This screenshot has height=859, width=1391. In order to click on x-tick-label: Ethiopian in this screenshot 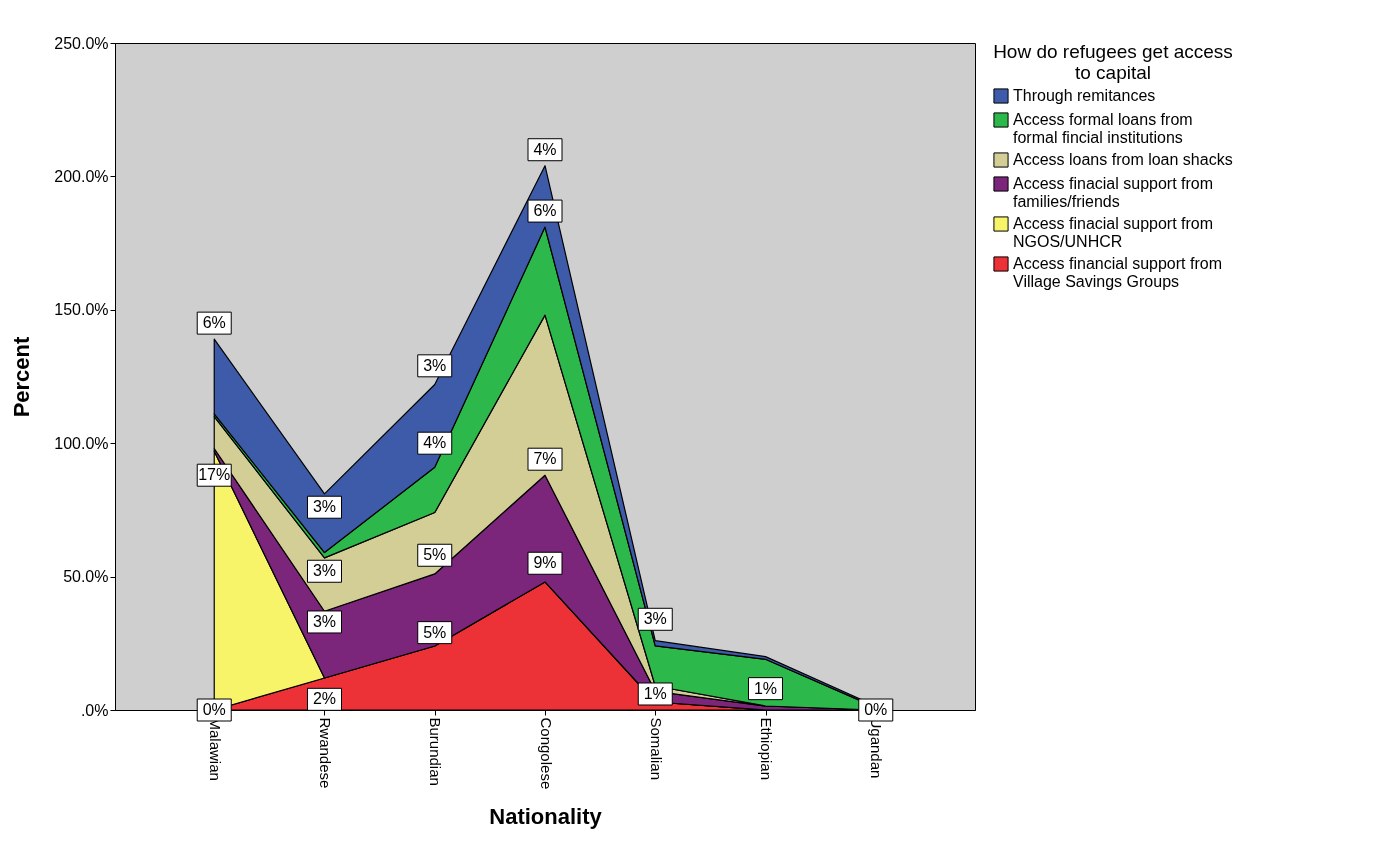, I will do `click(767, 749)`.